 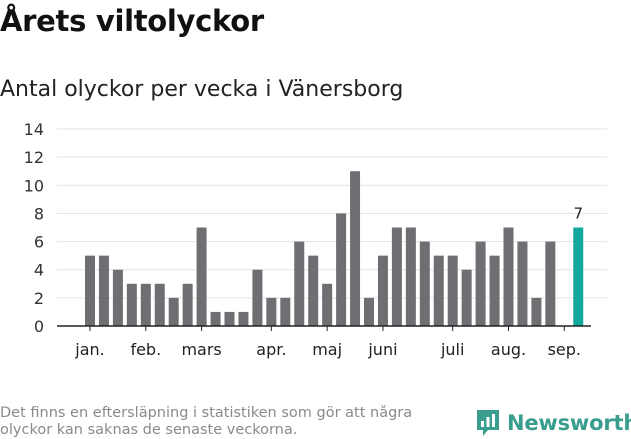 I want to click on x-axis: jan. feb. mars apr. maj juni juli aug. sep., so click(x=324, y=342).